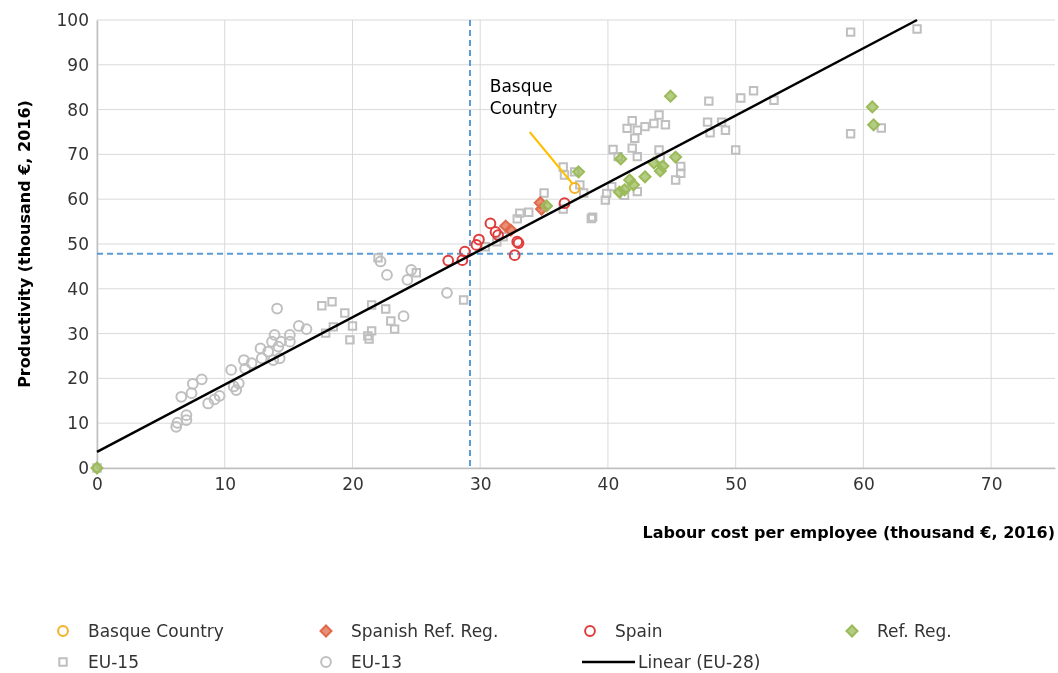 The height and width of the screenshot is (673, 1058). Describe the element at coordinates (425, 631) in the screenshot. I see `legend-label: Spanish Ref. Reg.` at that location.